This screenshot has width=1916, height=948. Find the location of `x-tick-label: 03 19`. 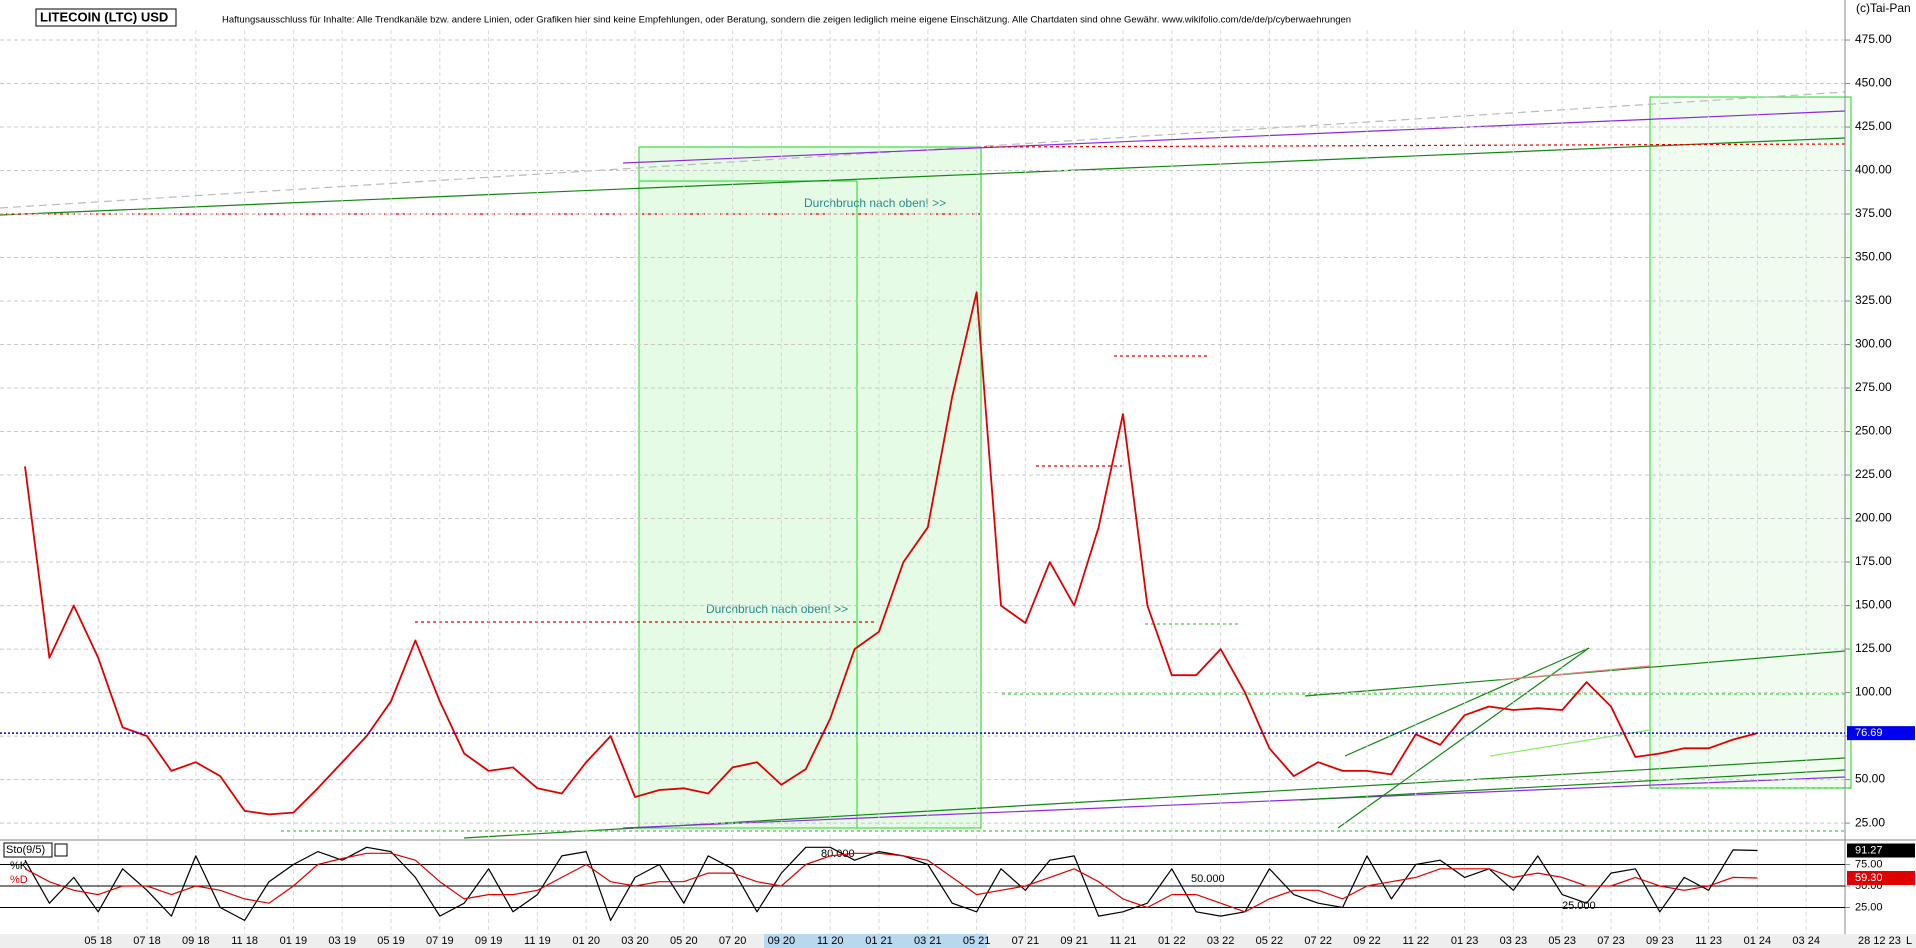

x-tick-label: 03 19 is located at coordinates (342, 941).